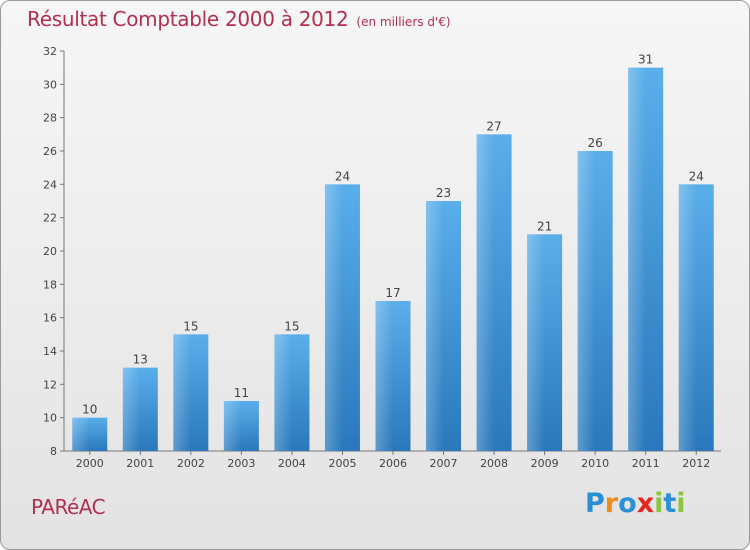 This screenshot has height=550, width=750. What do you see at coordinates (342, 463) in the screenshot?
I see `x-tick-label: 2005` at bounding box center [342, 463].